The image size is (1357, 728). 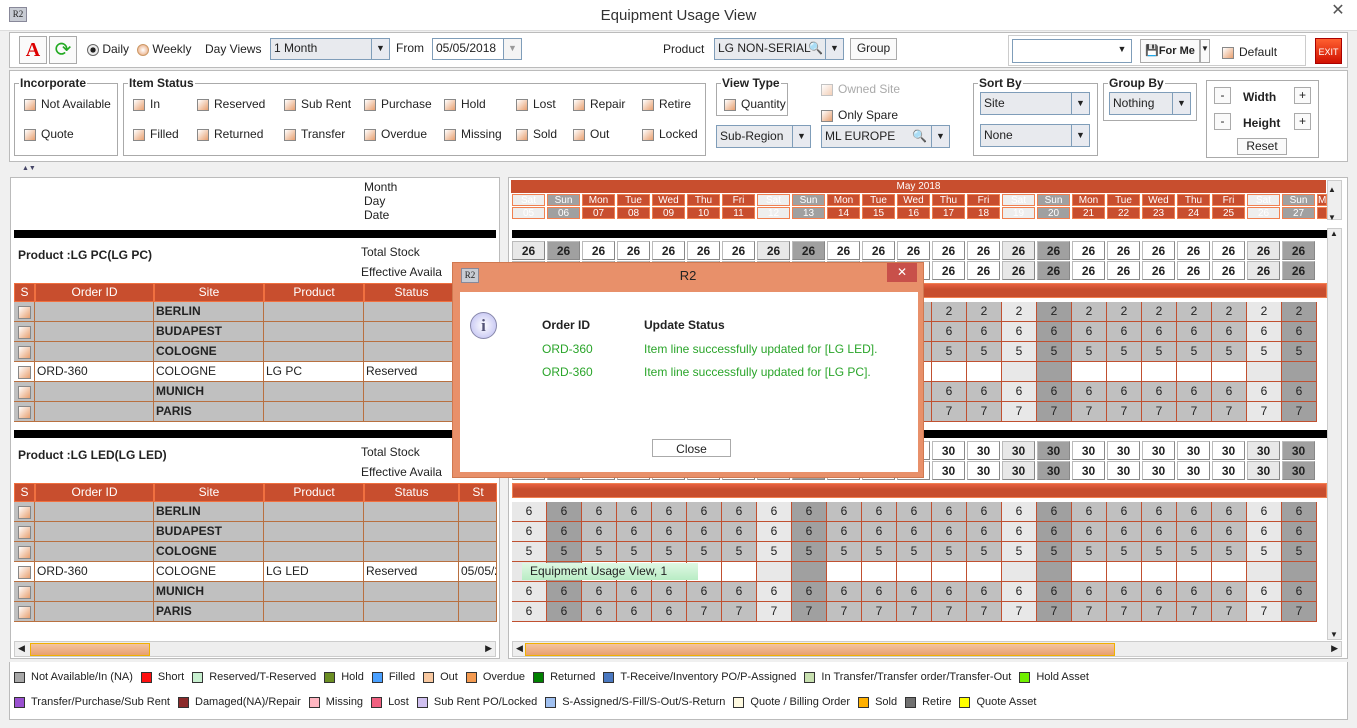 I want to click on column-header-site: Site, so click(x=209, y=292).